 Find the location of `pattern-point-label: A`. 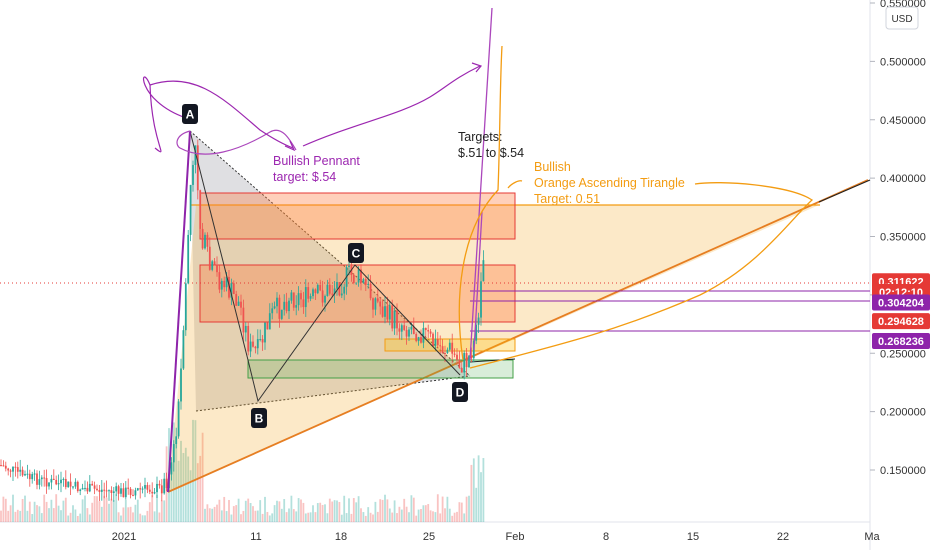

pattern-point-label: A is located at coordinates (190, 115).